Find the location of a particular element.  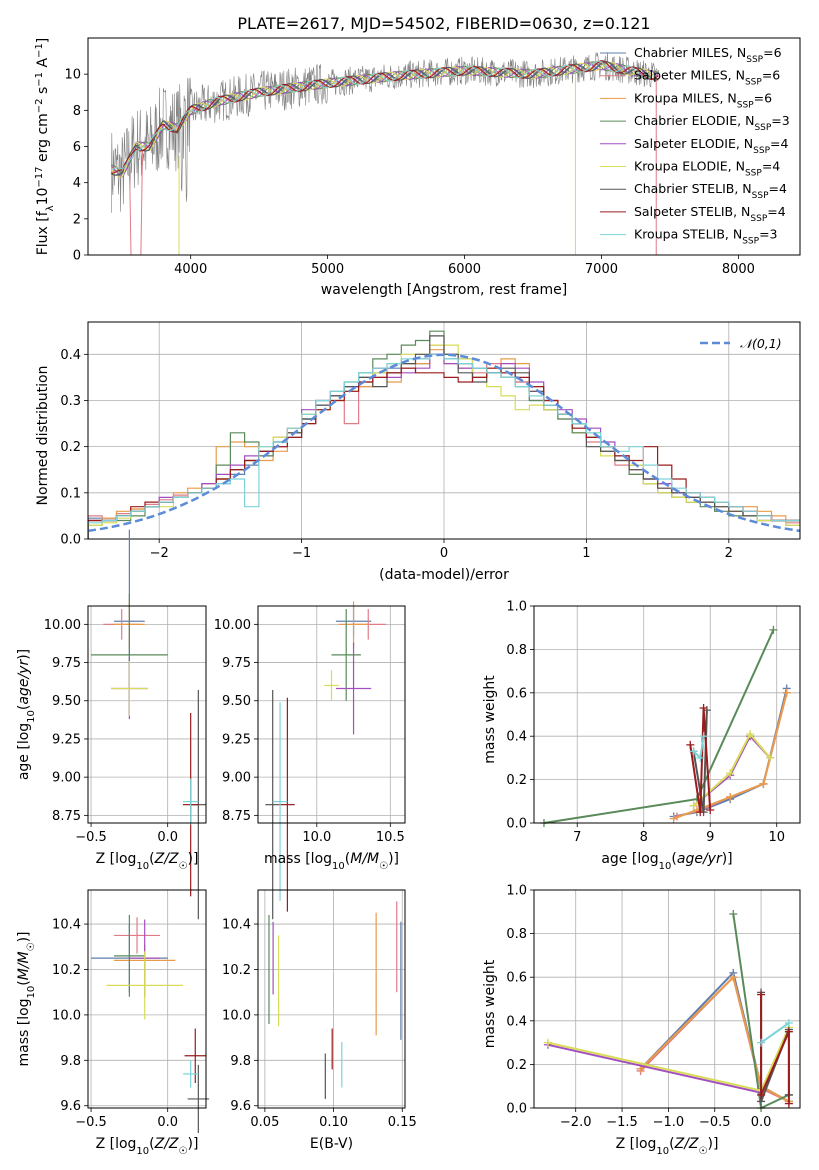

label-part: Flux [f is located at coordinates (43, 232).